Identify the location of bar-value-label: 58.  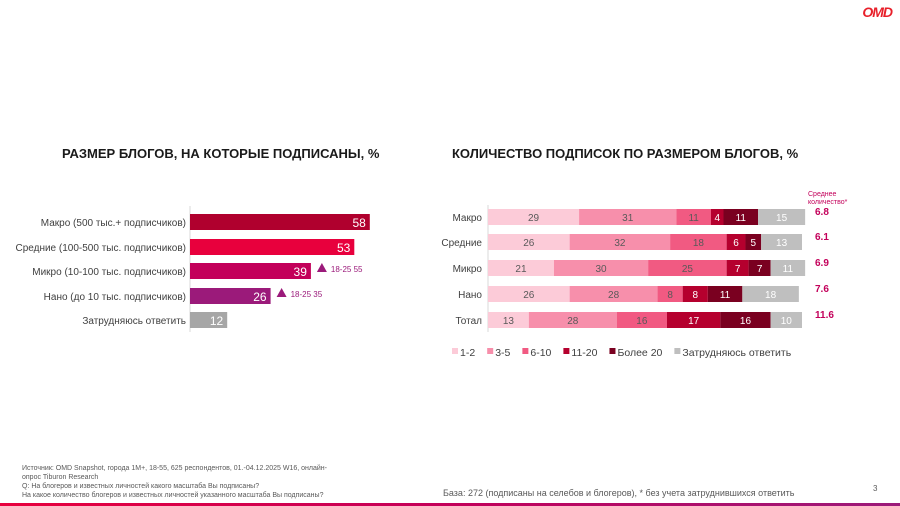
(359, 223).